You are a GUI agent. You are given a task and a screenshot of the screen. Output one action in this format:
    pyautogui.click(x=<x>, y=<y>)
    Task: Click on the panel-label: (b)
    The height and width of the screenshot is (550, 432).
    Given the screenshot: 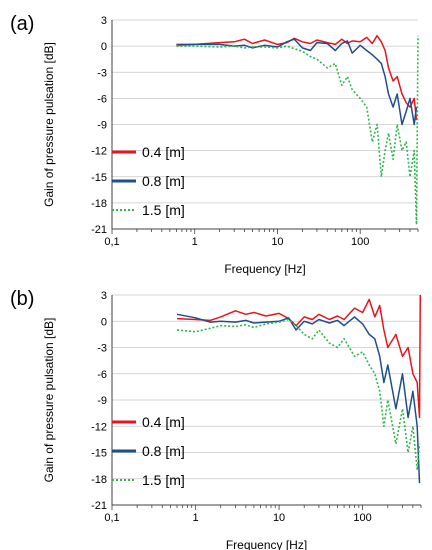 What is the action you would take?
    pyautogui.click(x=22, y=299)
    